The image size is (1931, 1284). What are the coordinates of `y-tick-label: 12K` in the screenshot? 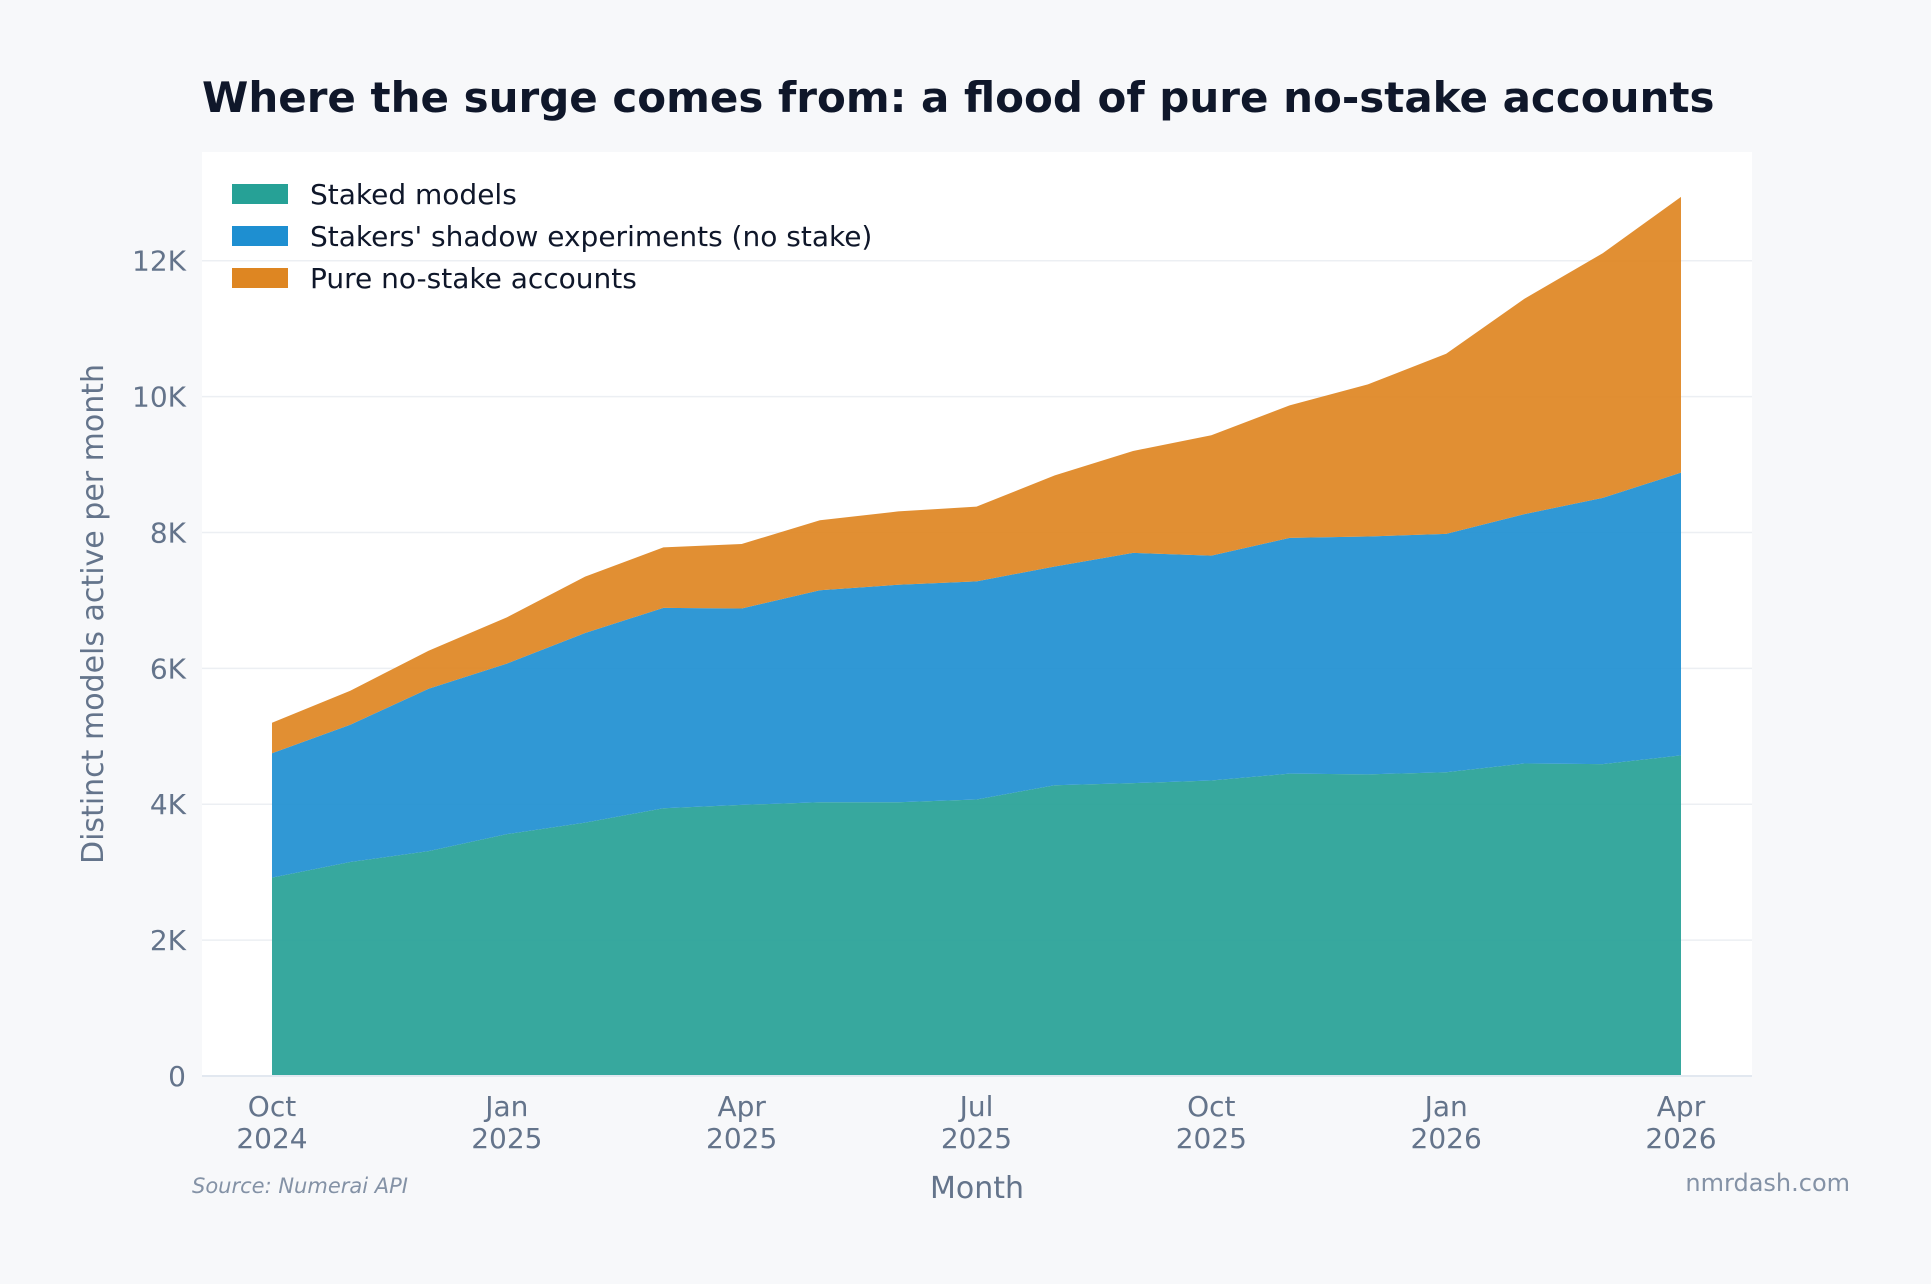 It's located at (159, 261).